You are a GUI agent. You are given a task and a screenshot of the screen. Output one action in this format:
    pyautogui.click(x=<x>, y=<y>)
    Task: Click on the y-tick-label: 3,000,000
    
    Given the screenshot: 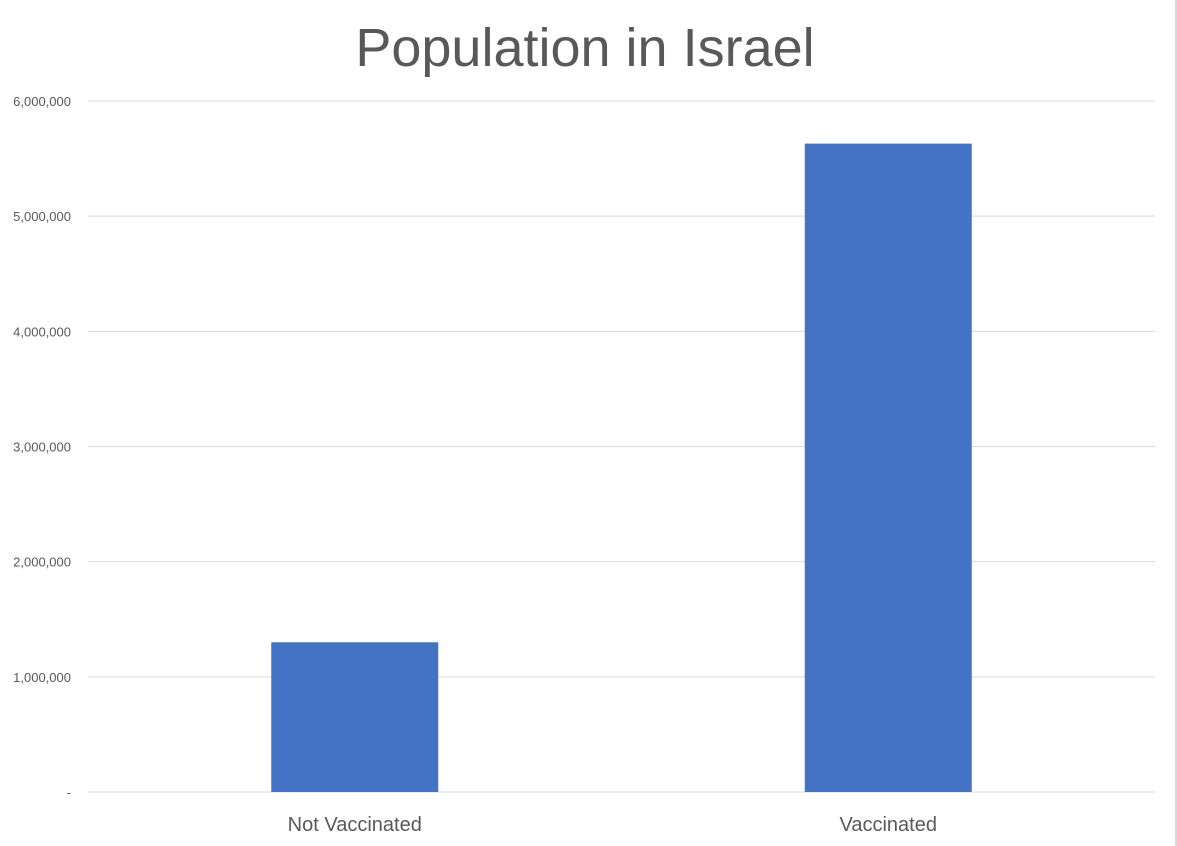 What is the action you would take?
    pyautogui.click(x=42, y=447)
    